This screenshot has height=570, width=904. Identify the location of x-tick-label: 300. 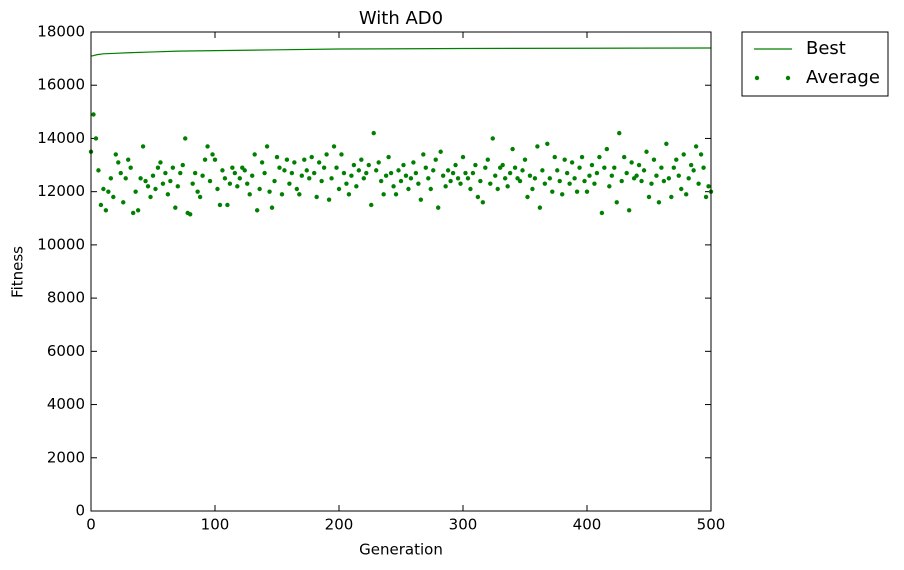
(463, 525).